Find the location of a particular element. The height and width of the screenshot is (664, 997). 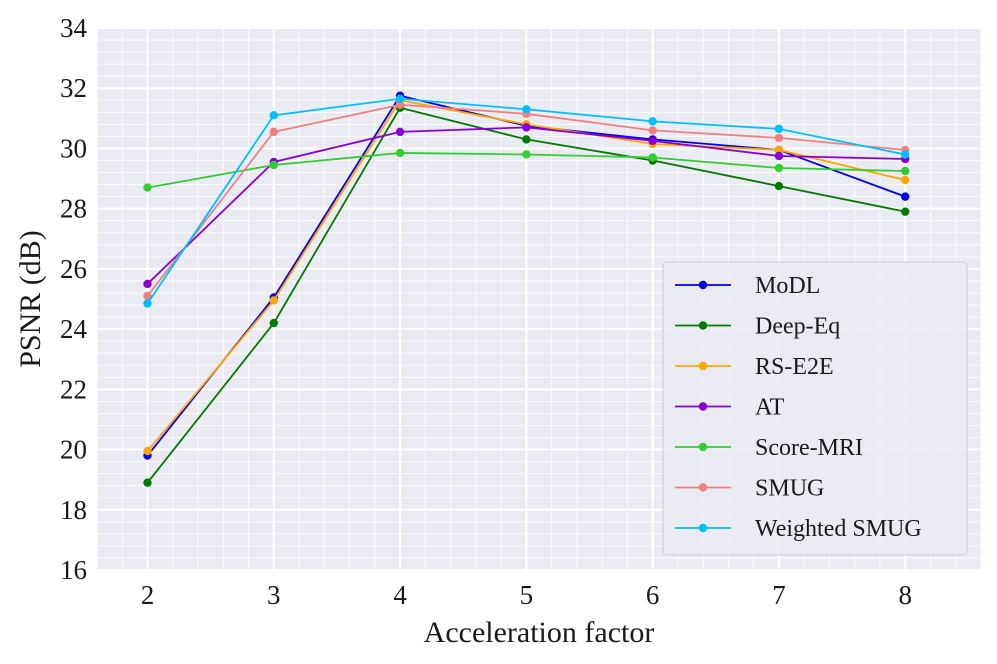

y-tick-label: 22 is located at coordinates (73, 389).